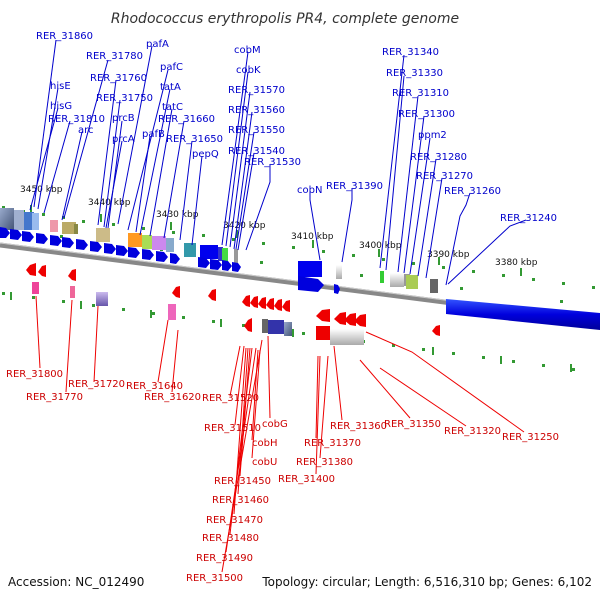 Image resolution: width=600 pixels, height=600 pixels. I want to click on kbp-label: 3410 kbp, so click(312, 237).